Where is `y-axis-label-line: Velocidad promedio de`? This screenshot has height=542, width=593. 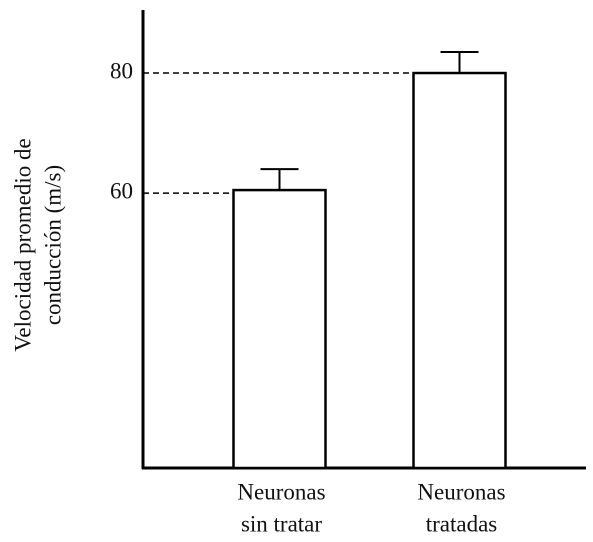
y-axis-label-line: Velocidad promedio de is located at coordinates (22, 244).